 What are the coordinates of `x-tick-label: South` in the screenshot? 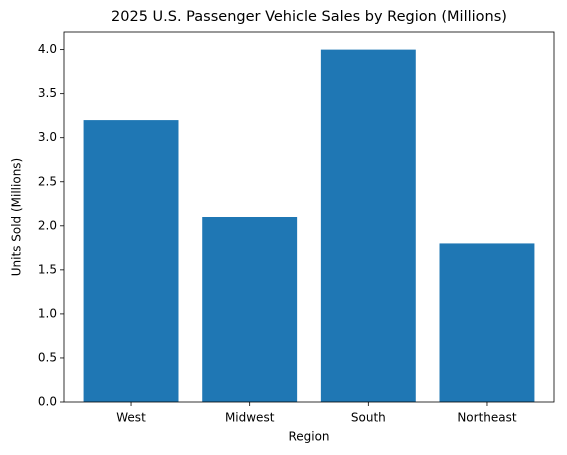 It's located at (368, 418).